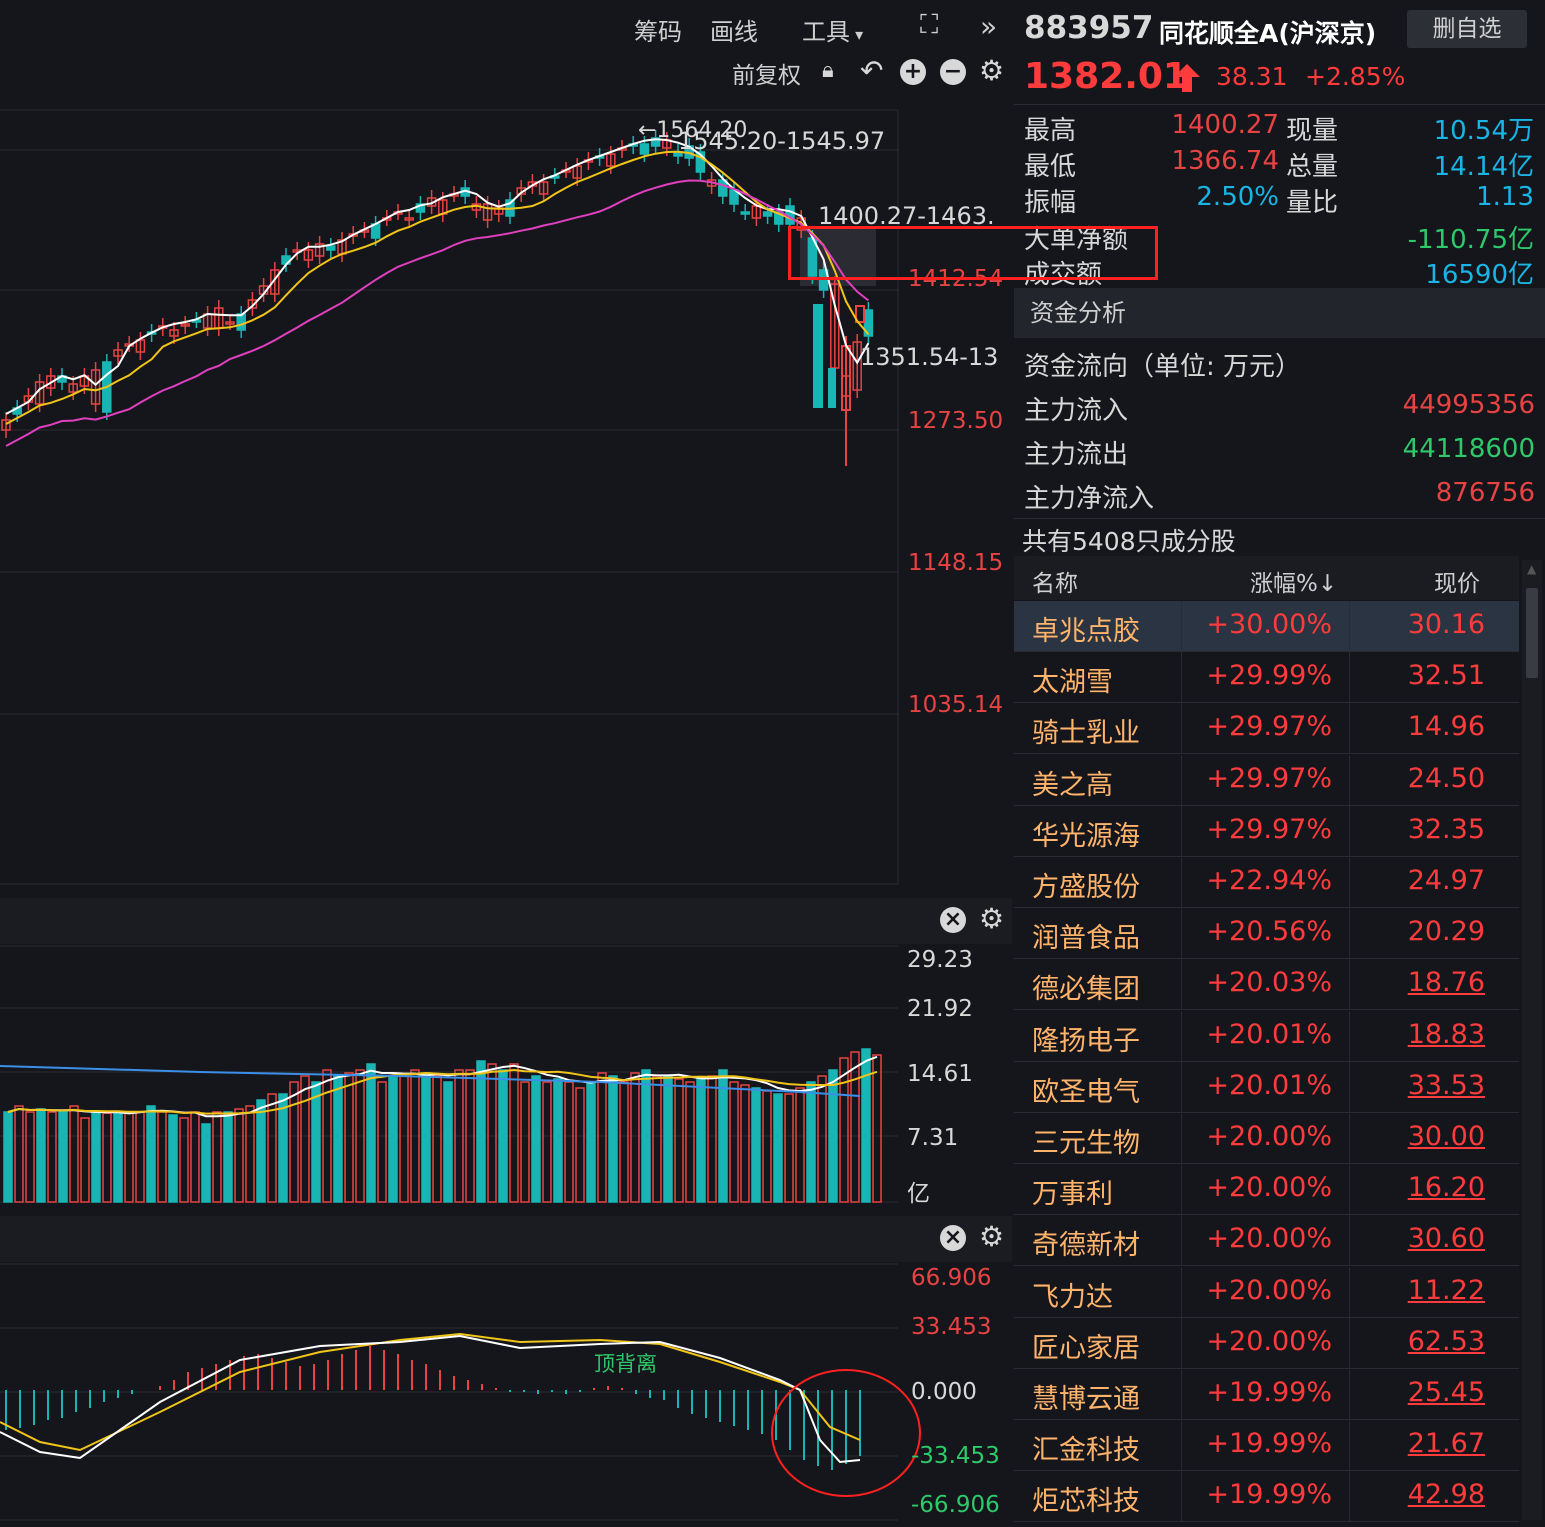 The width and height of the screenshot is (1545, 1527). What do you see at coordinates (1086, 1451) in the screenshot?
I see `stock-name-cell: 汇金科技` at bounding box center [1086, 1451].